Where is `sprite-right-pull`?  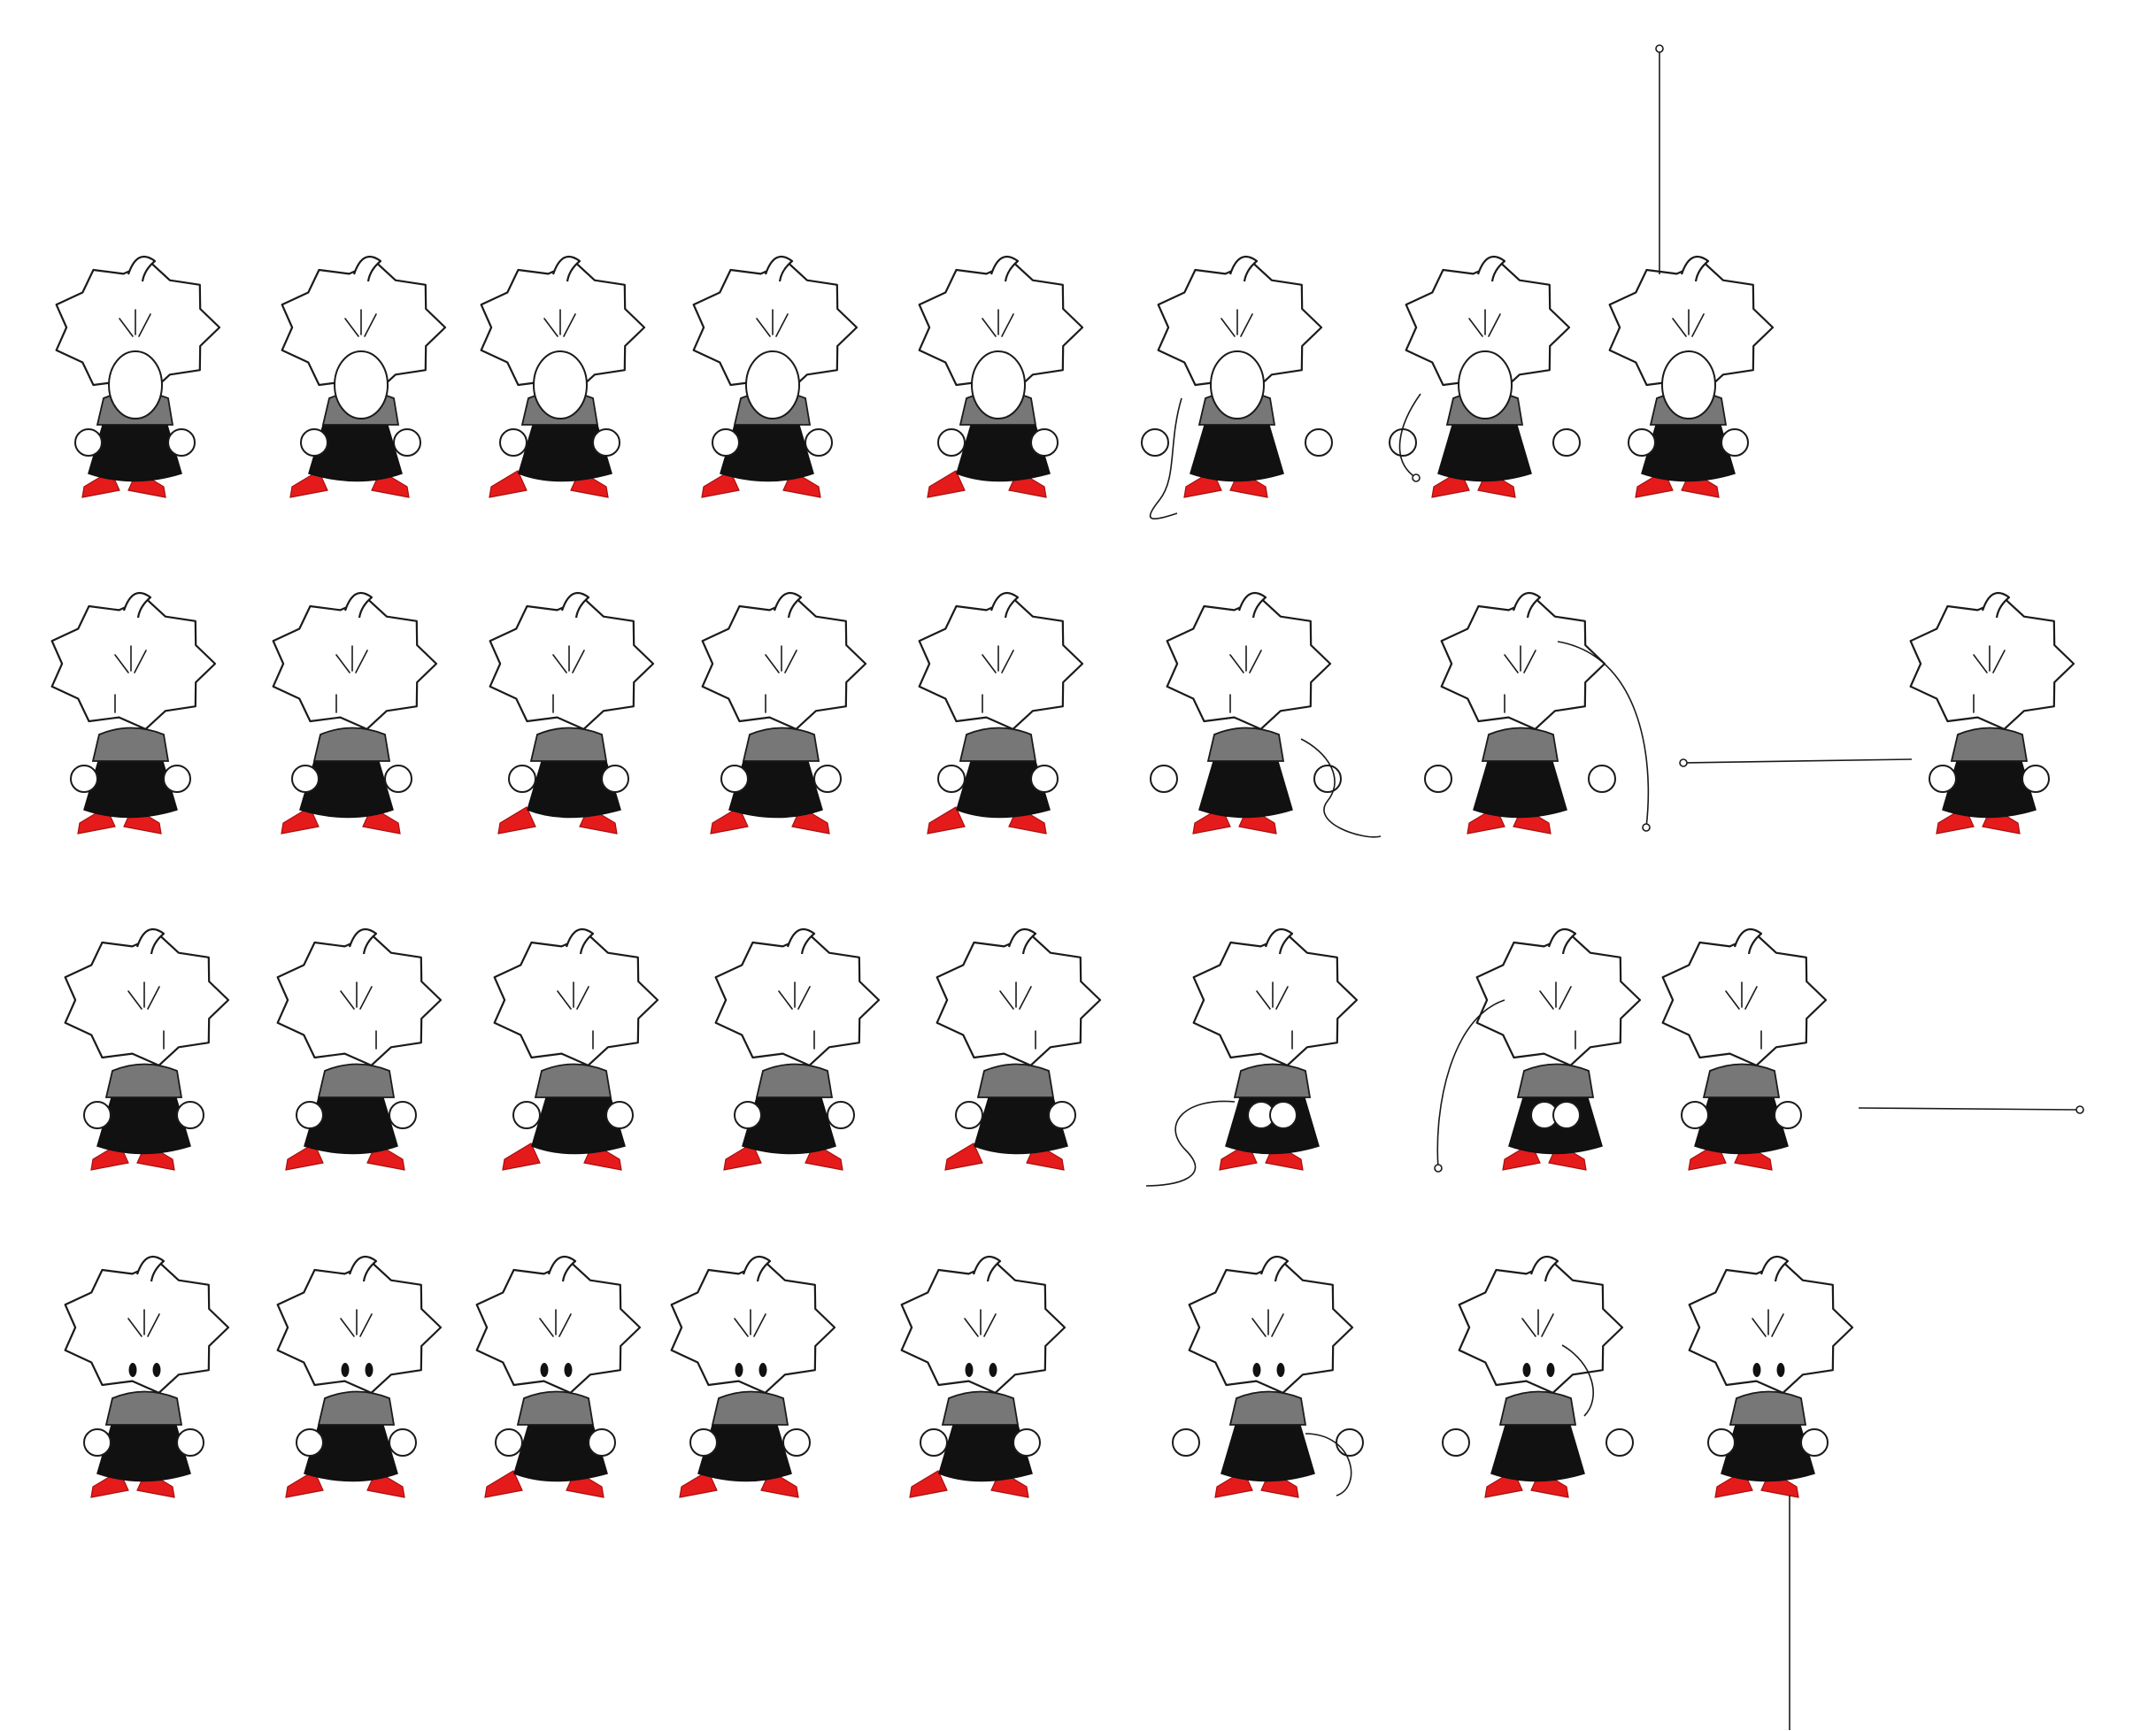
sprite-right-pull is located at coordinates (1745, 1049).